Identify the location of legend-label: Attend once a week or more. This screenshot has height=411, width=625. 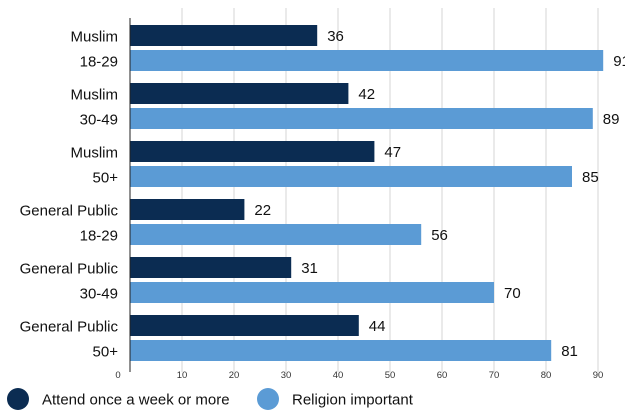
(136, 400).